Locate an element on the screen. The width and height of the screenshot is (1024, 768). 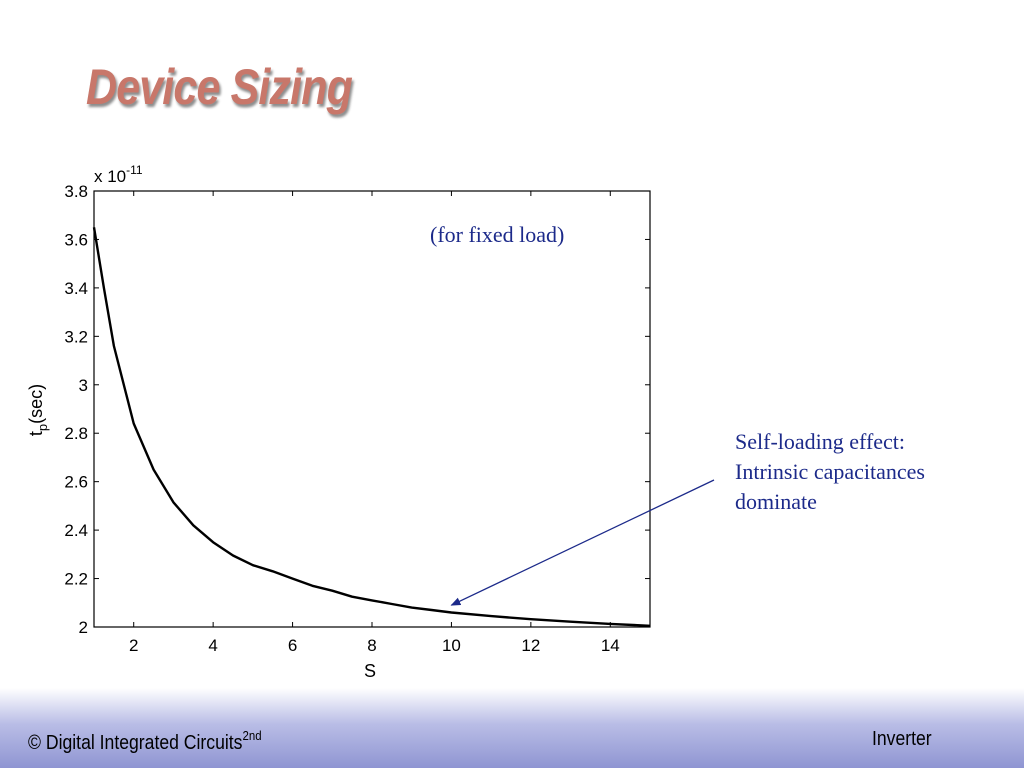
y-multiplier-base: x 10 is located at coordinates (110, 176).